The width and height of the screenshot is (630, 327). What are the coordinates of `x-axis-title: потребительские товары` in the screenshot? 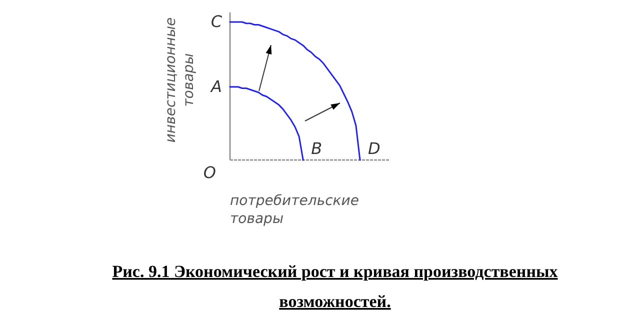 It's located at (294, 210).